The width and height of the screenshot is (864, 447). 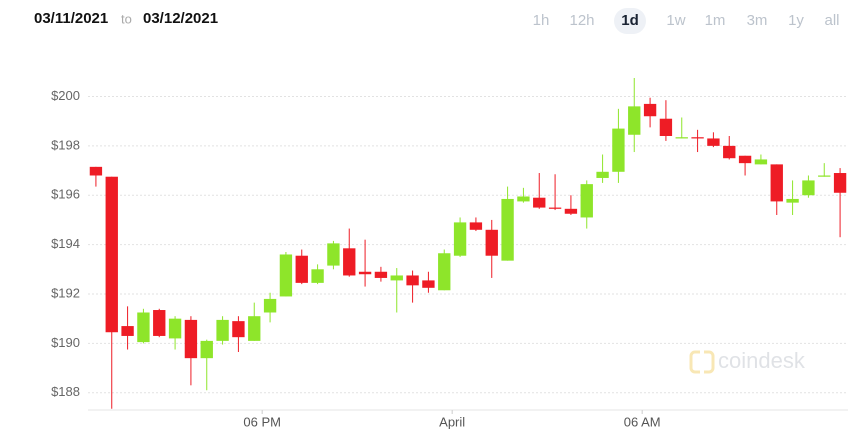 I want to click on range-button: 1h, so click(x=541, y=20).